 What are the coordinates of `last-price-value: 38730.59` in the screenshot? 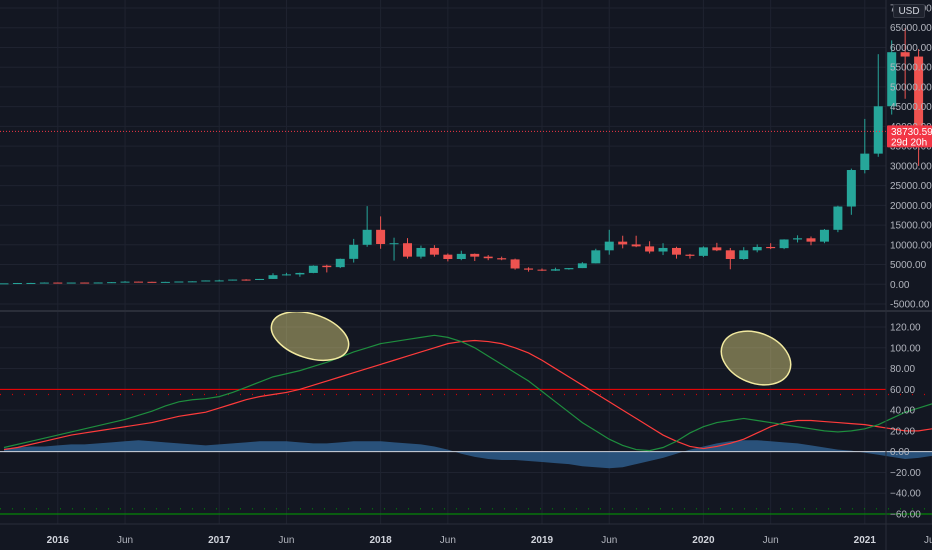 It's located at (911, 132).